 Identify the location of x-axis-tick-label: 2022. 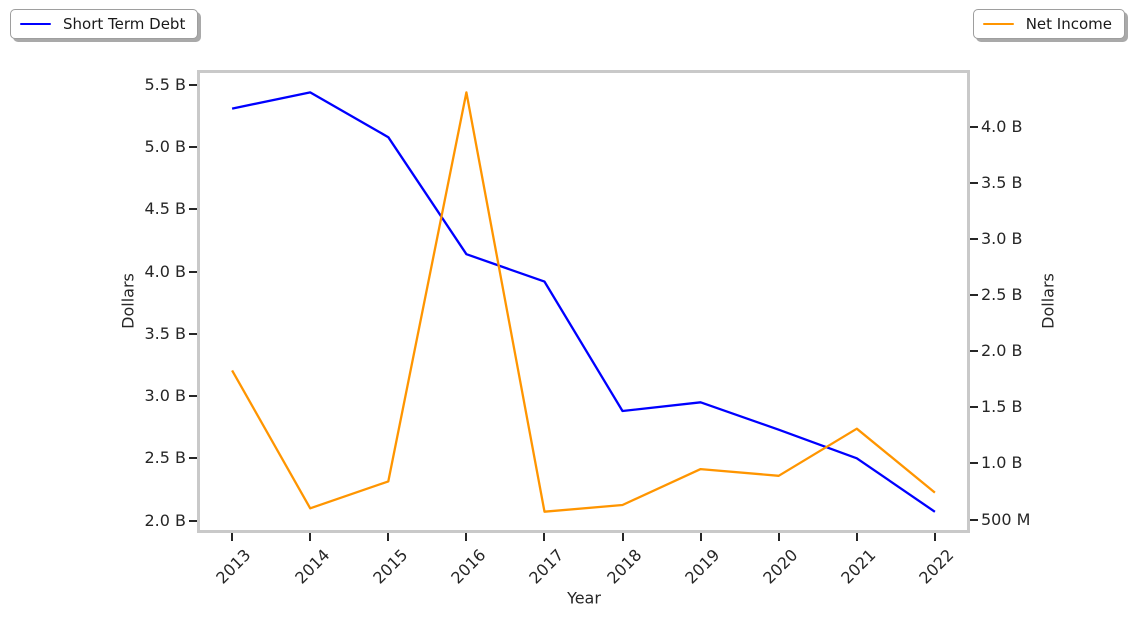
(936, 566).